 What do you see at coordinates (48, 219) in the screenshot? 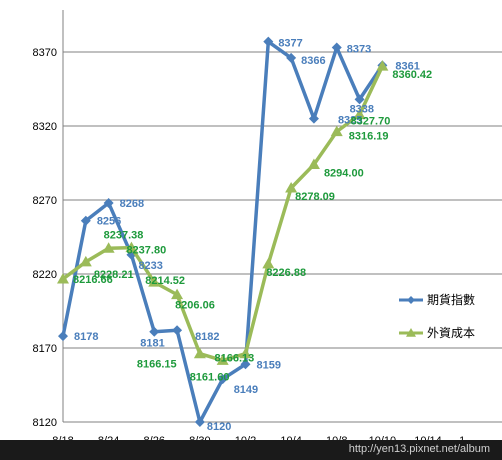
I see `y-axis: 8120 8170 8220 8270 8320 8370` at bounding box center [48, 219].